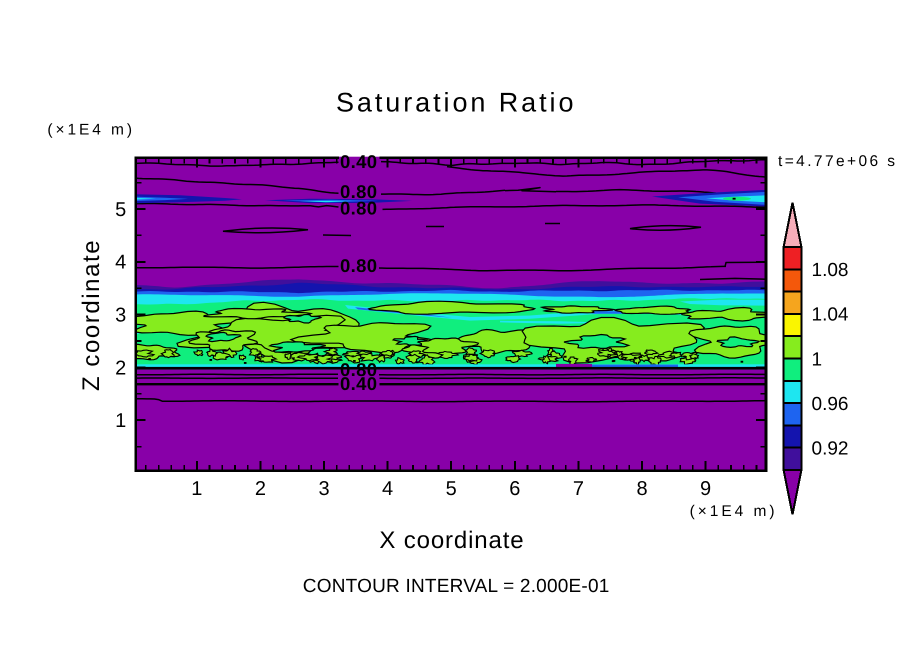 This screenshot has width=904, height=654. What do you see at coordinates (836, 161) in the screenshot?
I see `svg-text: t=4.77e+06 s` at bounding box center [836, 161].